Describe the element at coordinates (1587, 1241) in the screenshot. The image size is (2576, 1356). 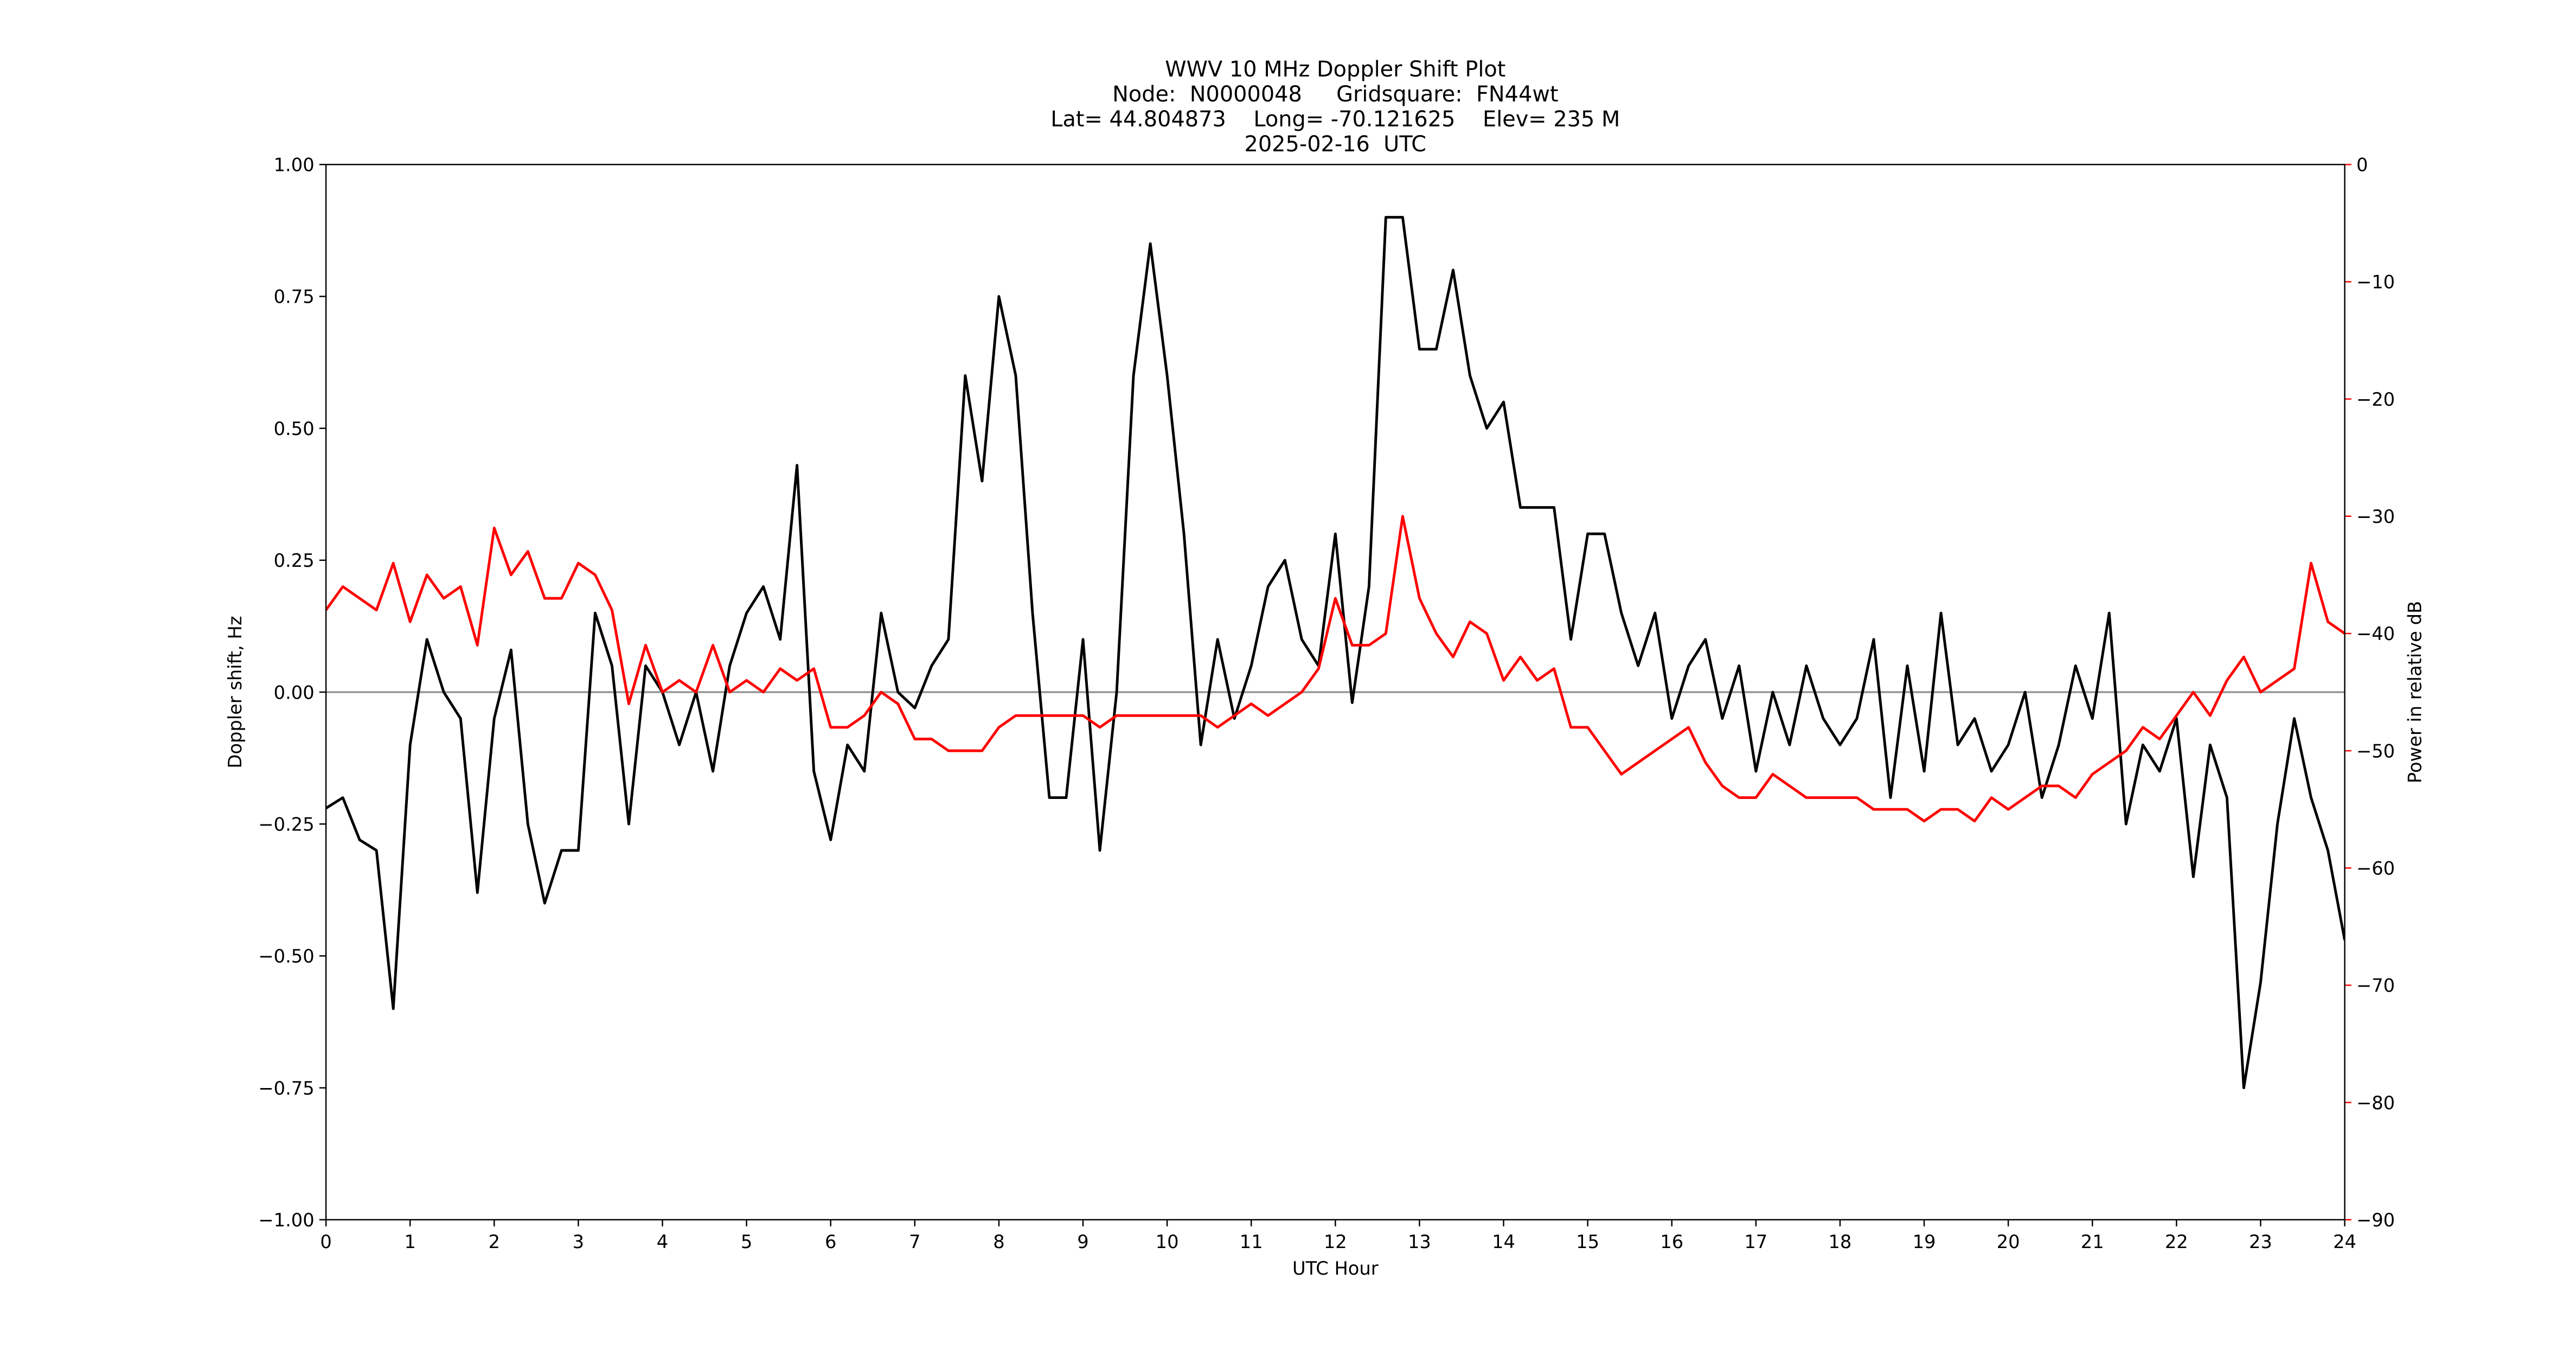
I see `x-tick-label: 15` at that location.